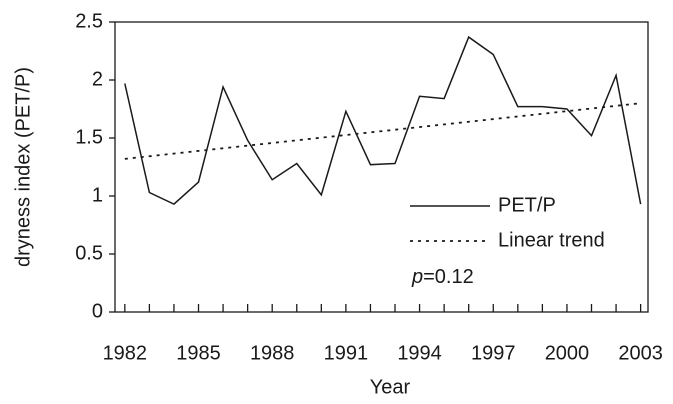 The image size is (673, 404). Describe the element at coordinates (97, 195) in the screenshot. I see `y-tick-label: 1` at that location.